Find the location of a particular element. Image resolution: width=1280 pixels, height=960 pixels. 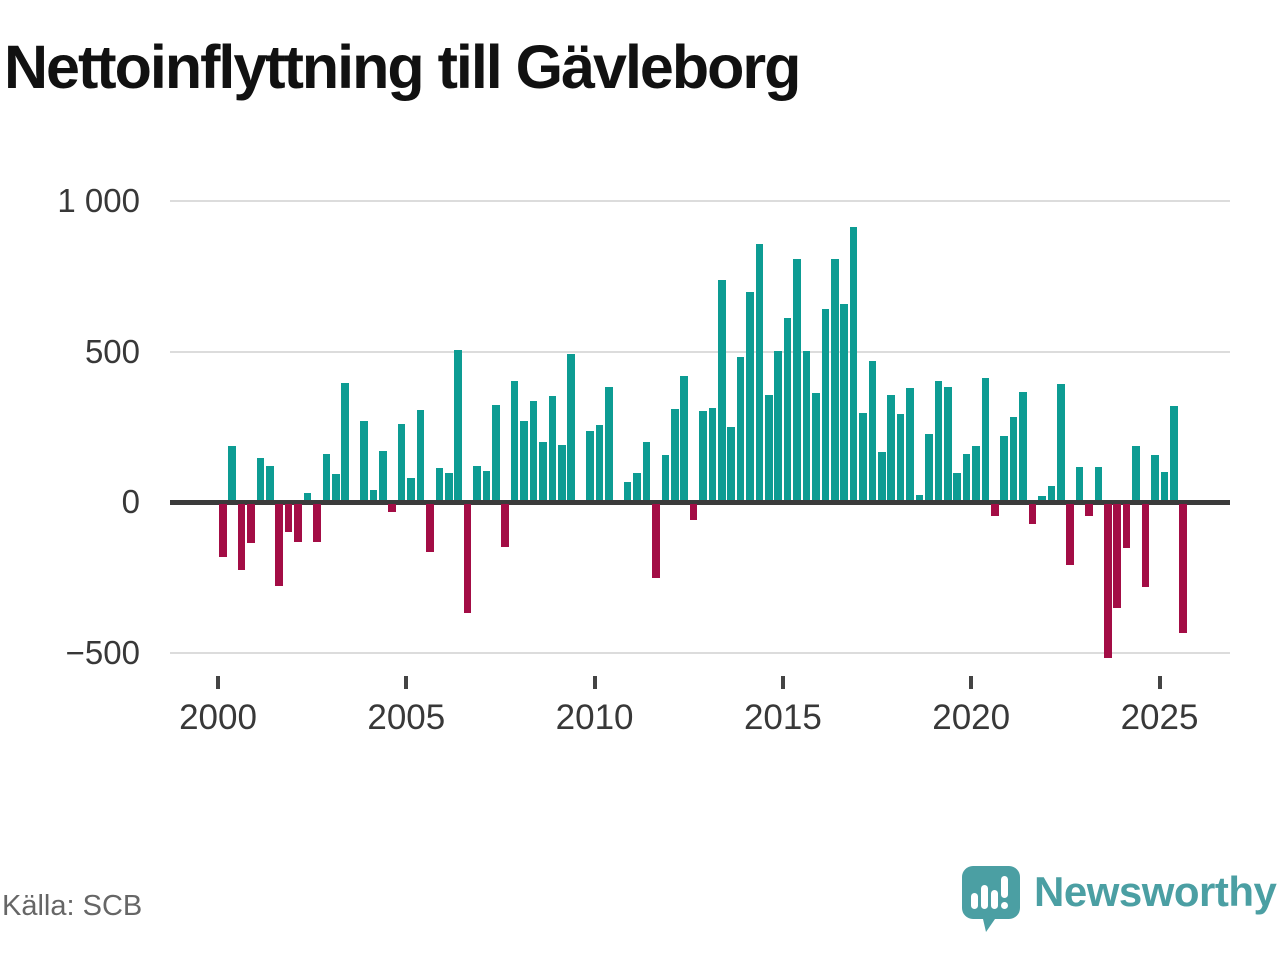

bar-q51 is located at coordinates (703, 455).